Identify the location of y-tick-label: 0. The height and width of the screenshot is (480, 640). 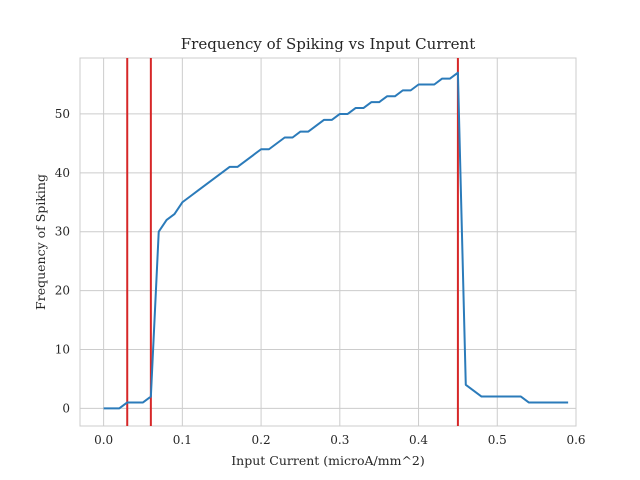
(66, 408).